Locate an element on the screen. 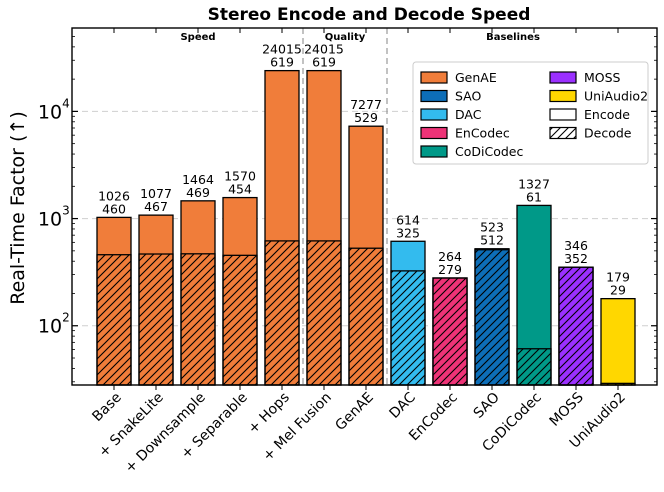 The width and height of the screenshot is (664, 492). legend-label: SAO is located at coordinates (468, 96).